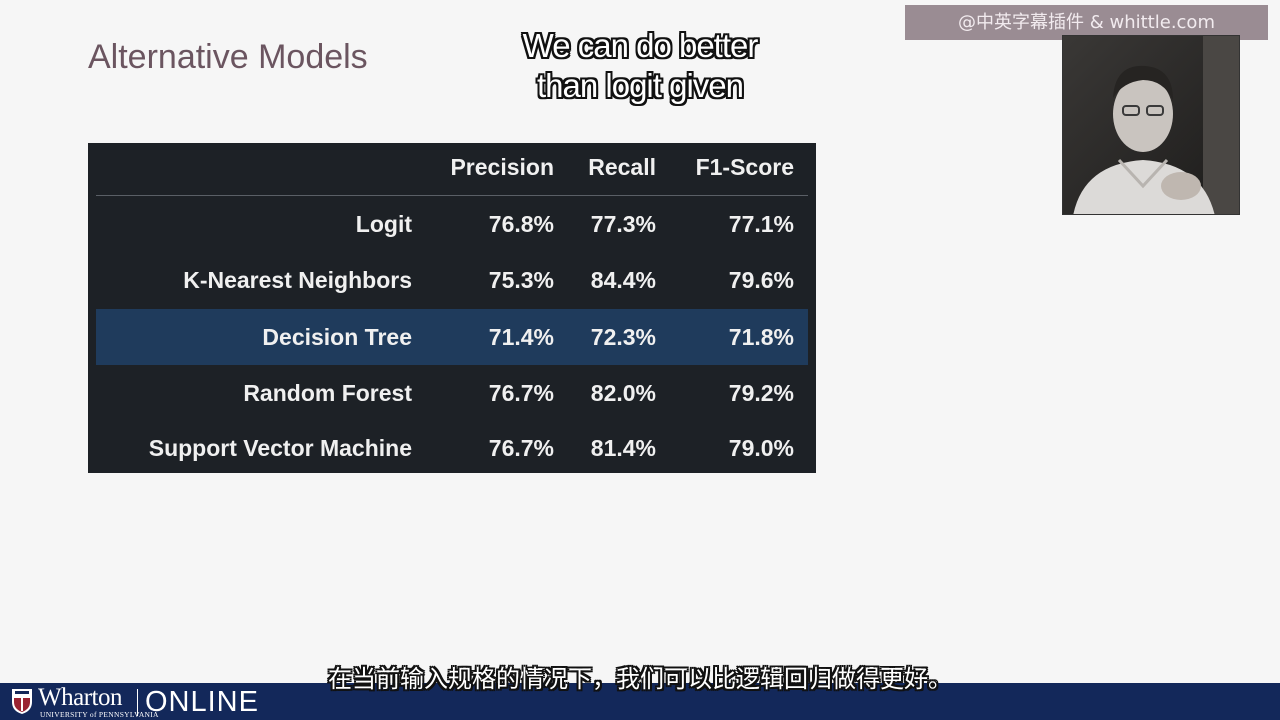 The width and height of the screenshot is (1280, 720). I want to click on english-caption: We can do better than logit given, so click(640, 66).